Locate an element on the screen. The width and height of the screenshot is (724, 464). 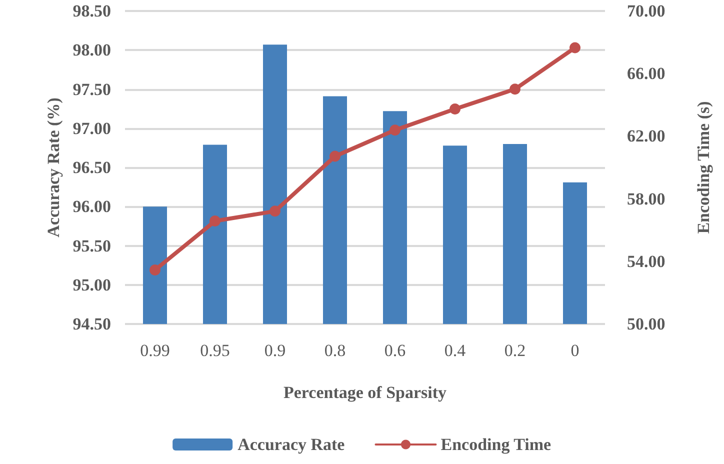
y-tick-label: 96.50 is located at coordinates (91, 167).